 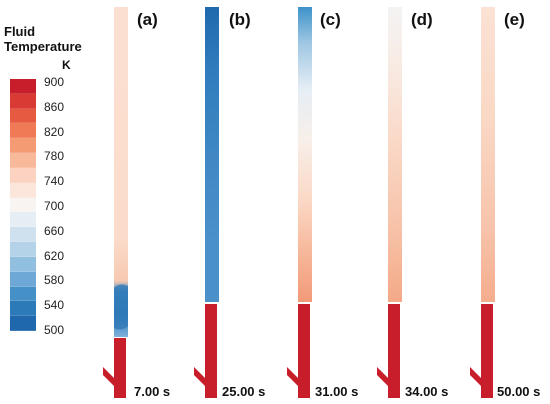 I want to click on legend-unit: K, so click(x=66, y=65).